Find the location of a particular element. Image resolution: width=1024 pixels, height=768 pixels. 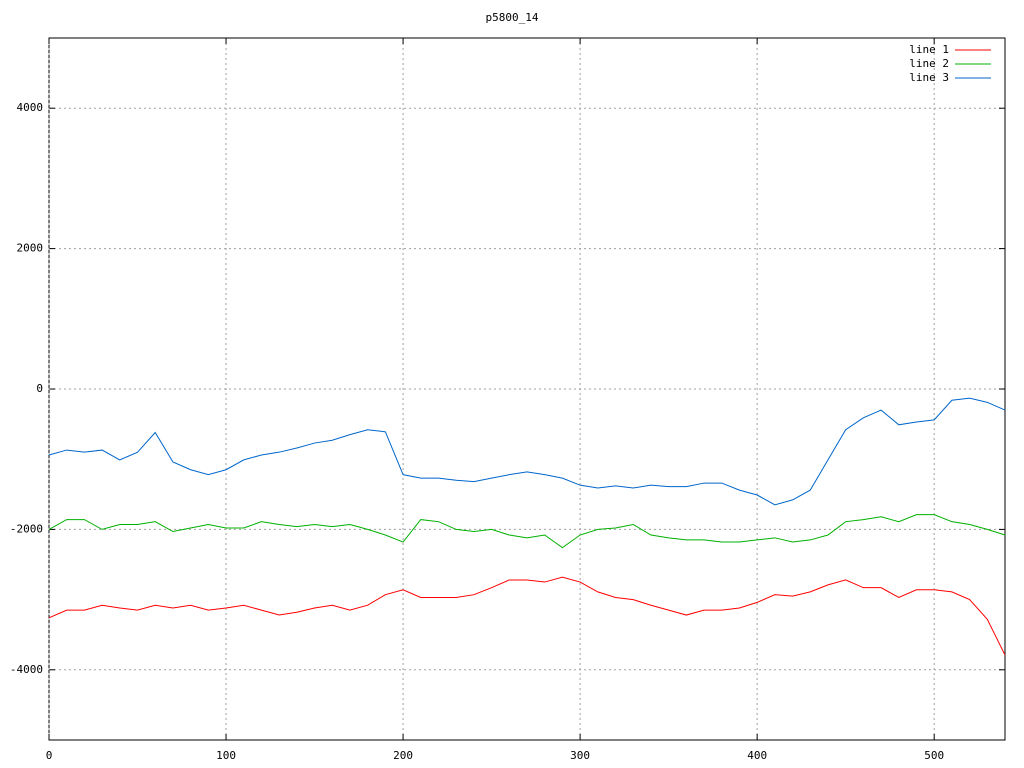

y-tick-label: 4000 is located at coordinates (30, 107).